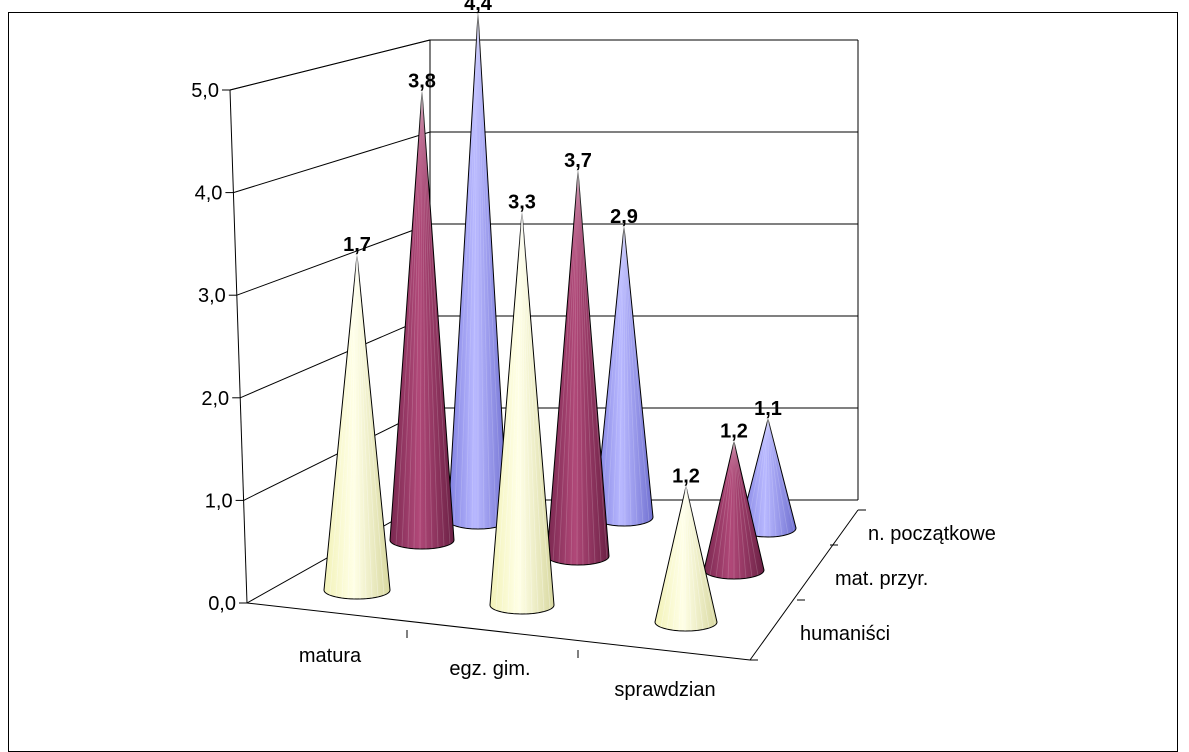 The image size is (1189, 752). I want to click on data-label: 4,4, so click(478, 7).